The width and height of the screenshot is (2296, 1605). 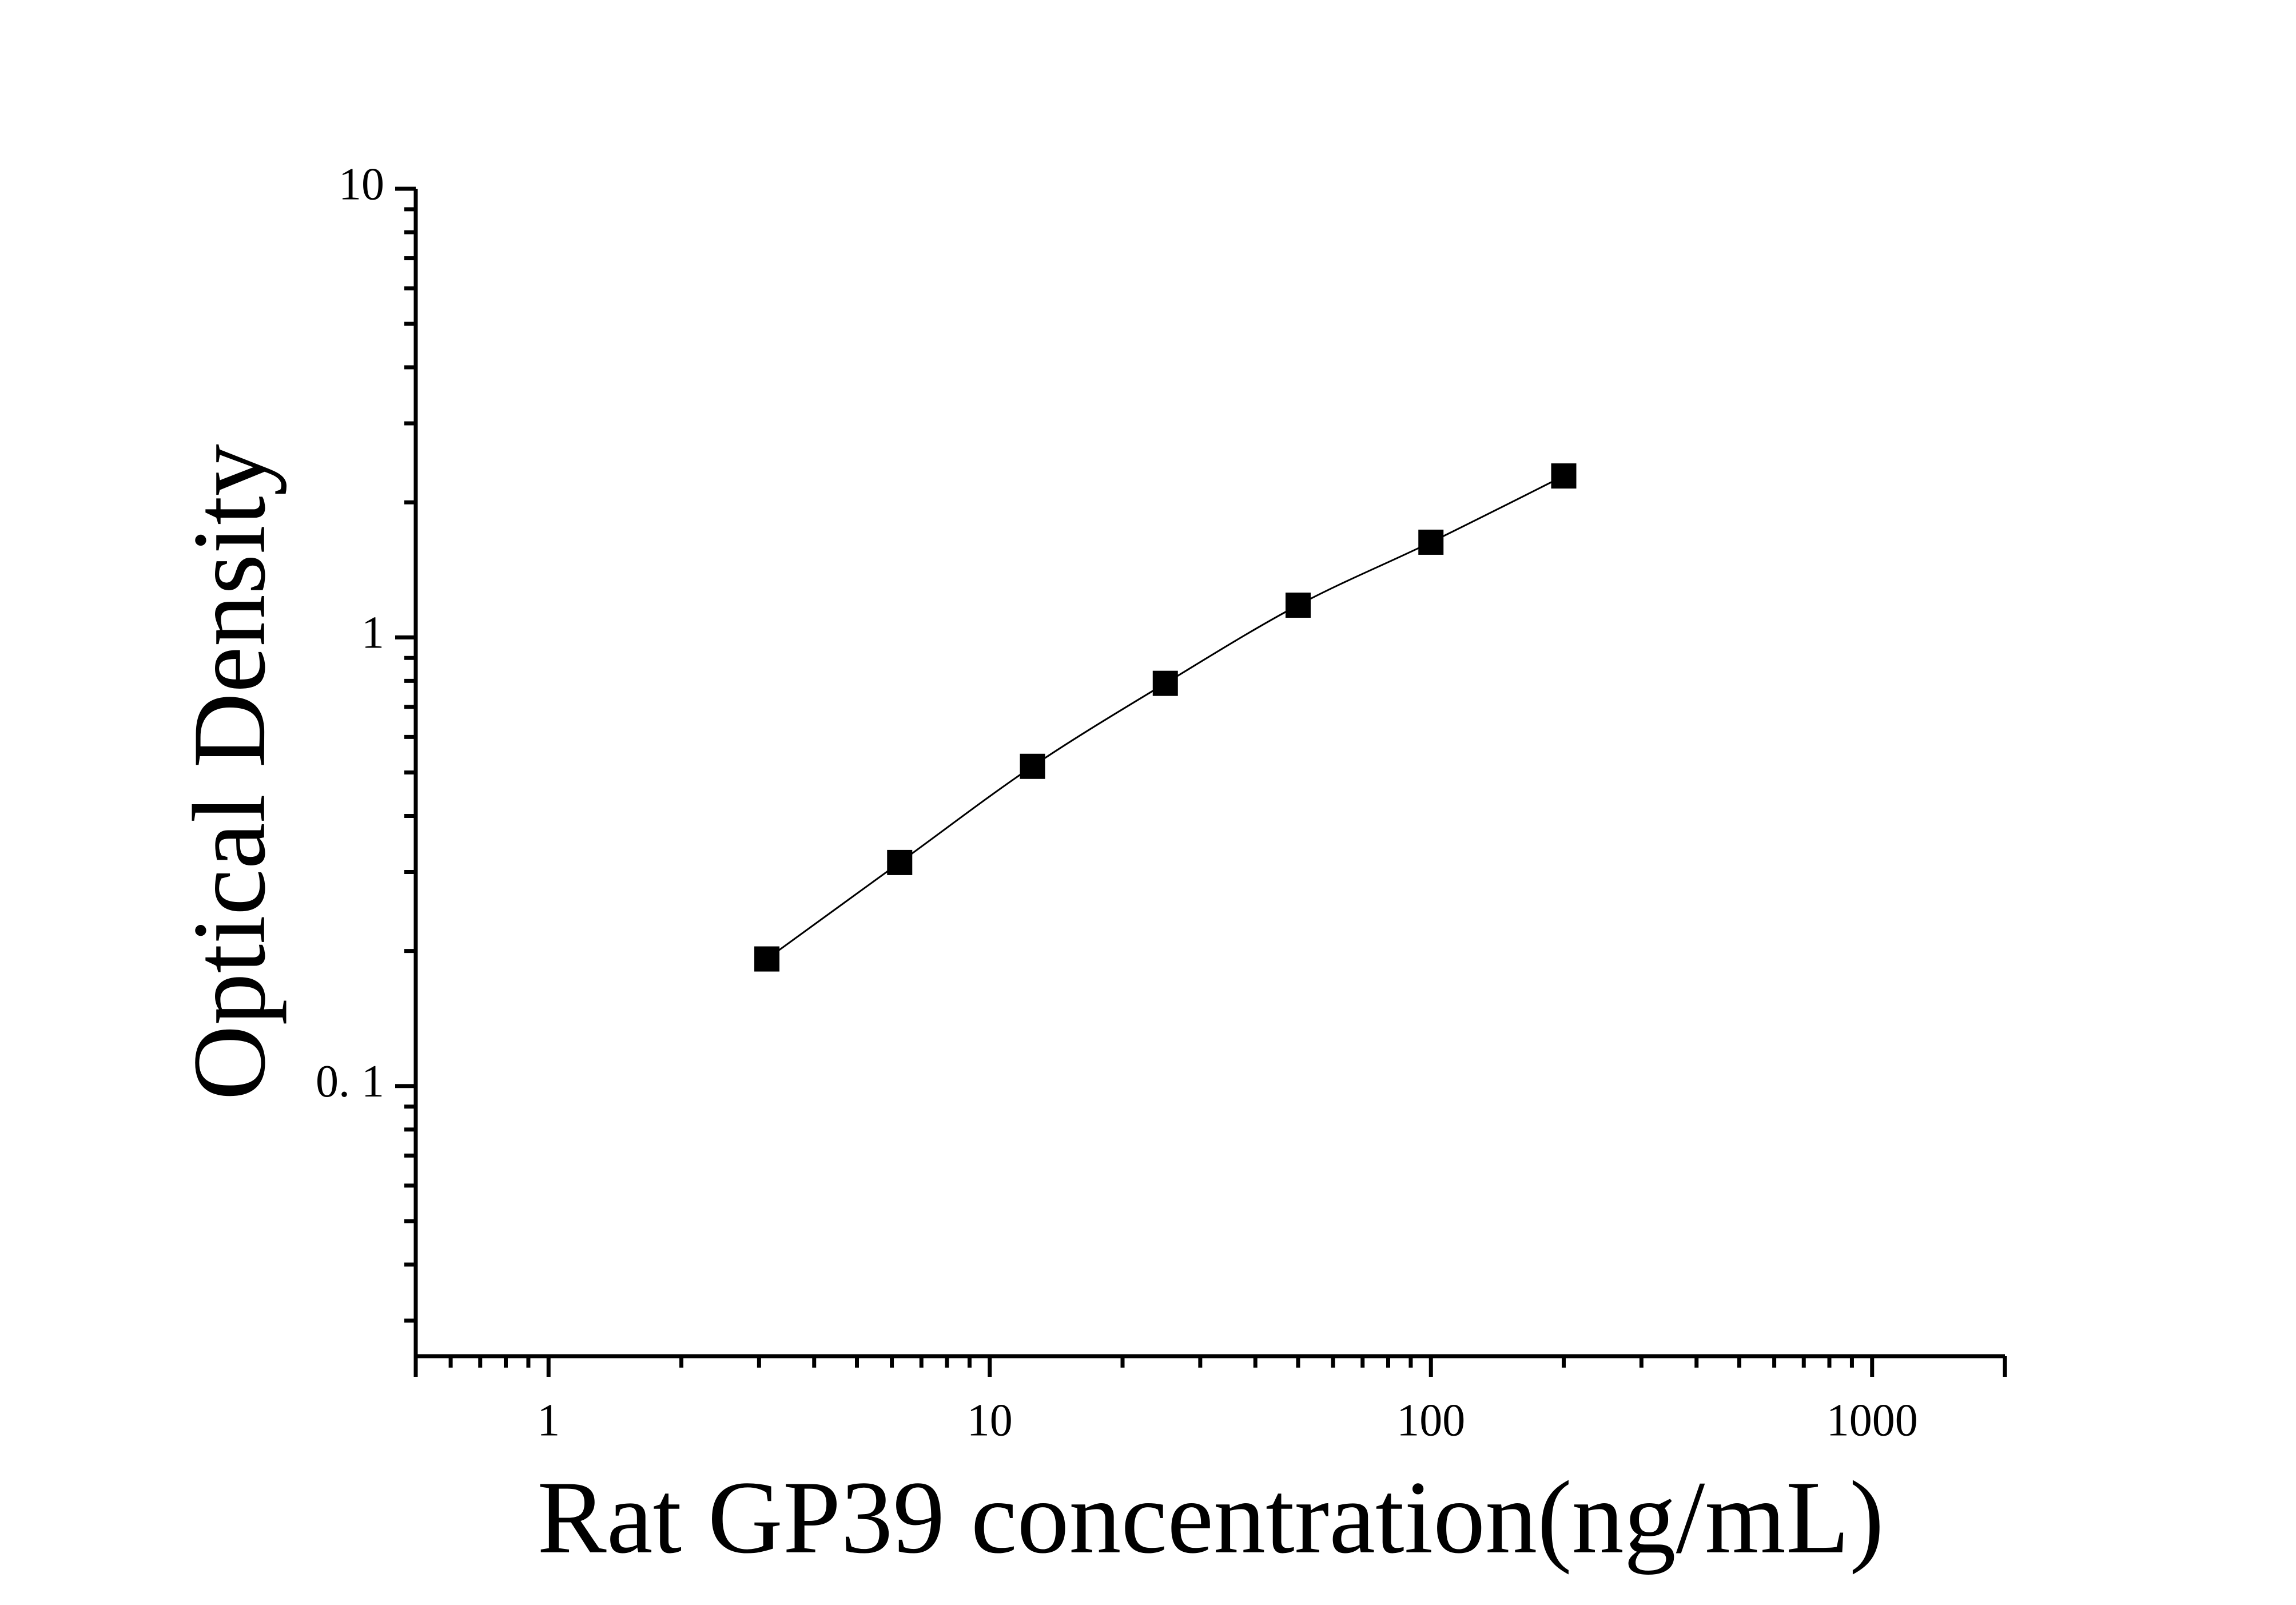 What do you see at coordinates (373, 633) in the screenshot?
I see `y-tick-label: 1` at bounding box center [373, 633].